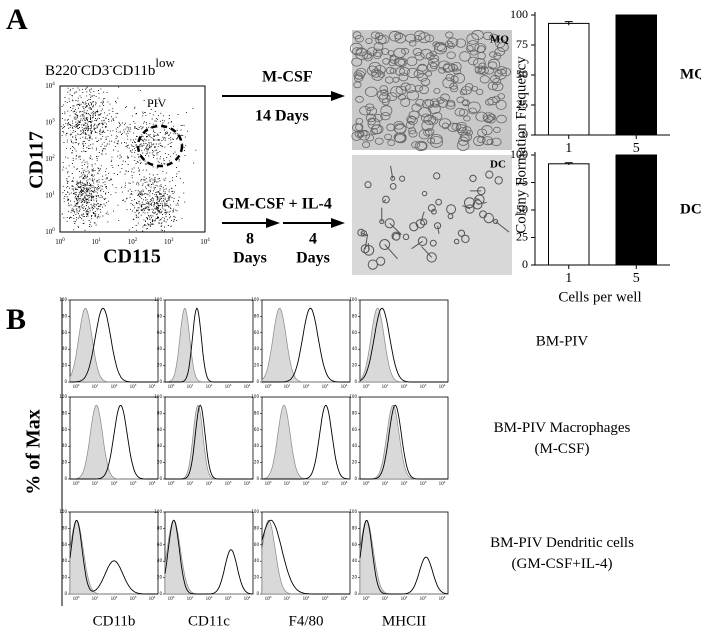 The width and height of the screenshot is (701, 635). Describe the element at coordinates (157, 103) in the screenshot. I see `gate-label: PIV` at that location.